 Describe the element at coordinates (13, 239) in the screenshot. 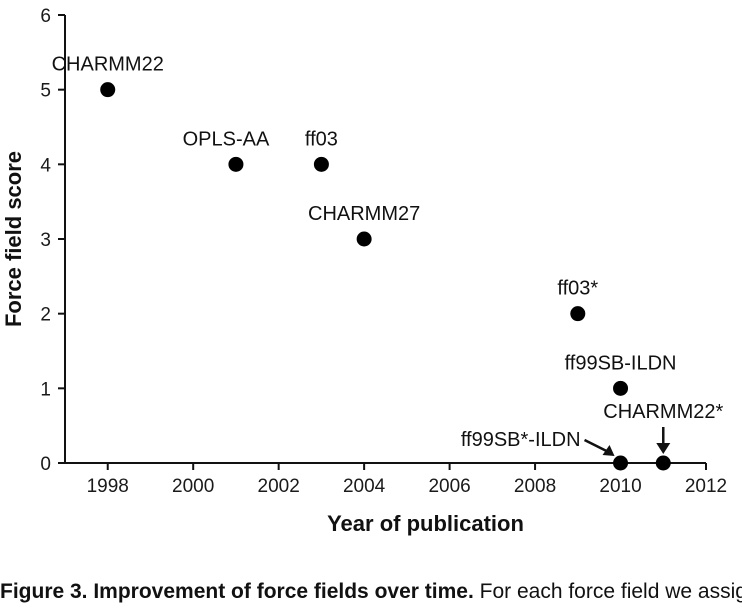

I see `y-axis-title: Force field score` at that location.